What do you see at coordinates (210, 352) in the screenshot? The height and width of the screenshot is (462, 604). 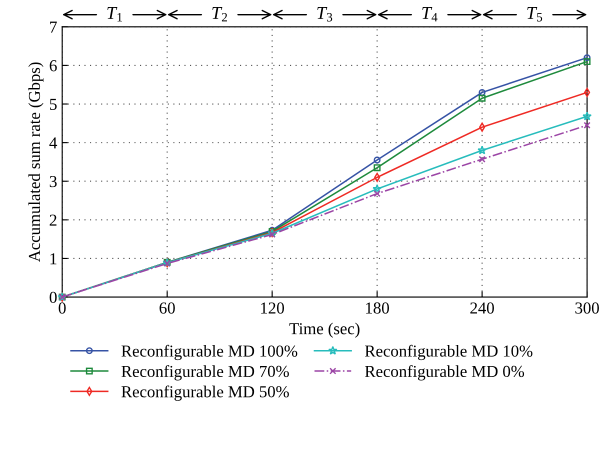 I see `legend-label: Reconfigurable MD 100%` at bounding box center [210, 352].